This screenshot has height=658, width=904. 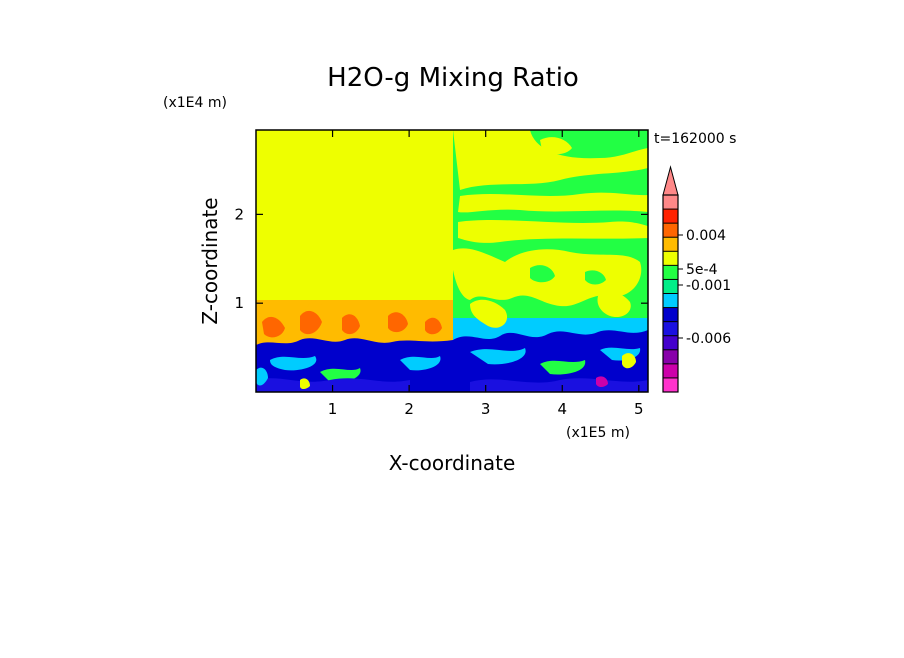 What do you see at coordinates (452, 463) in the screenshot?
I see `x-axis-label: X-coordinate` at bounding box center [452, 463].